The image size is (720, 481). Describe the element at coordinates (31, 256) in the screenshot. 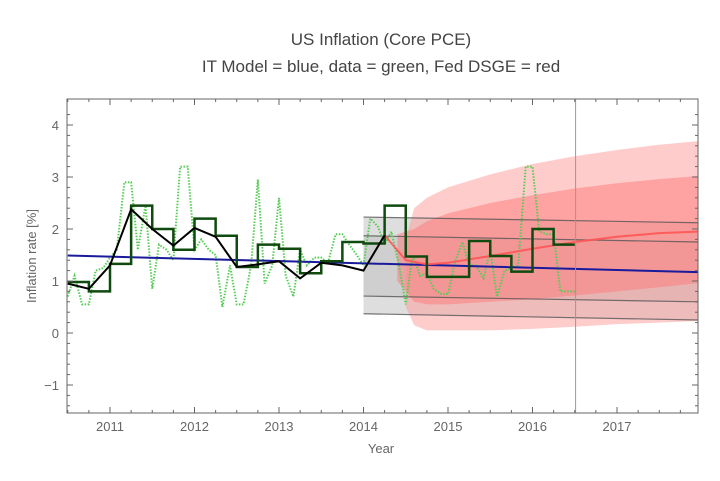

I see `y-axis-label: Inflation rate [%]` at that location.